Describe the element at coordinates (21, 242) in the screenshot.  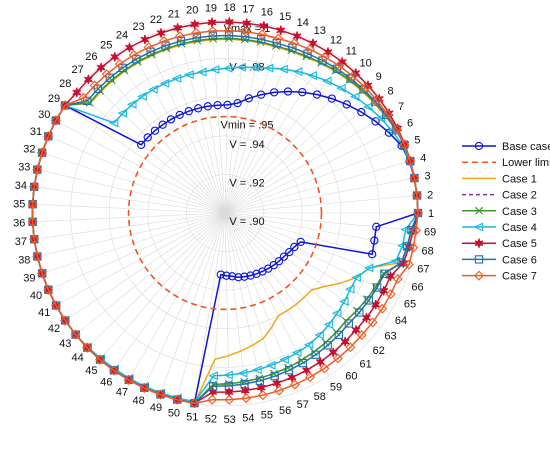
I see `bus-label: 37` at that location.